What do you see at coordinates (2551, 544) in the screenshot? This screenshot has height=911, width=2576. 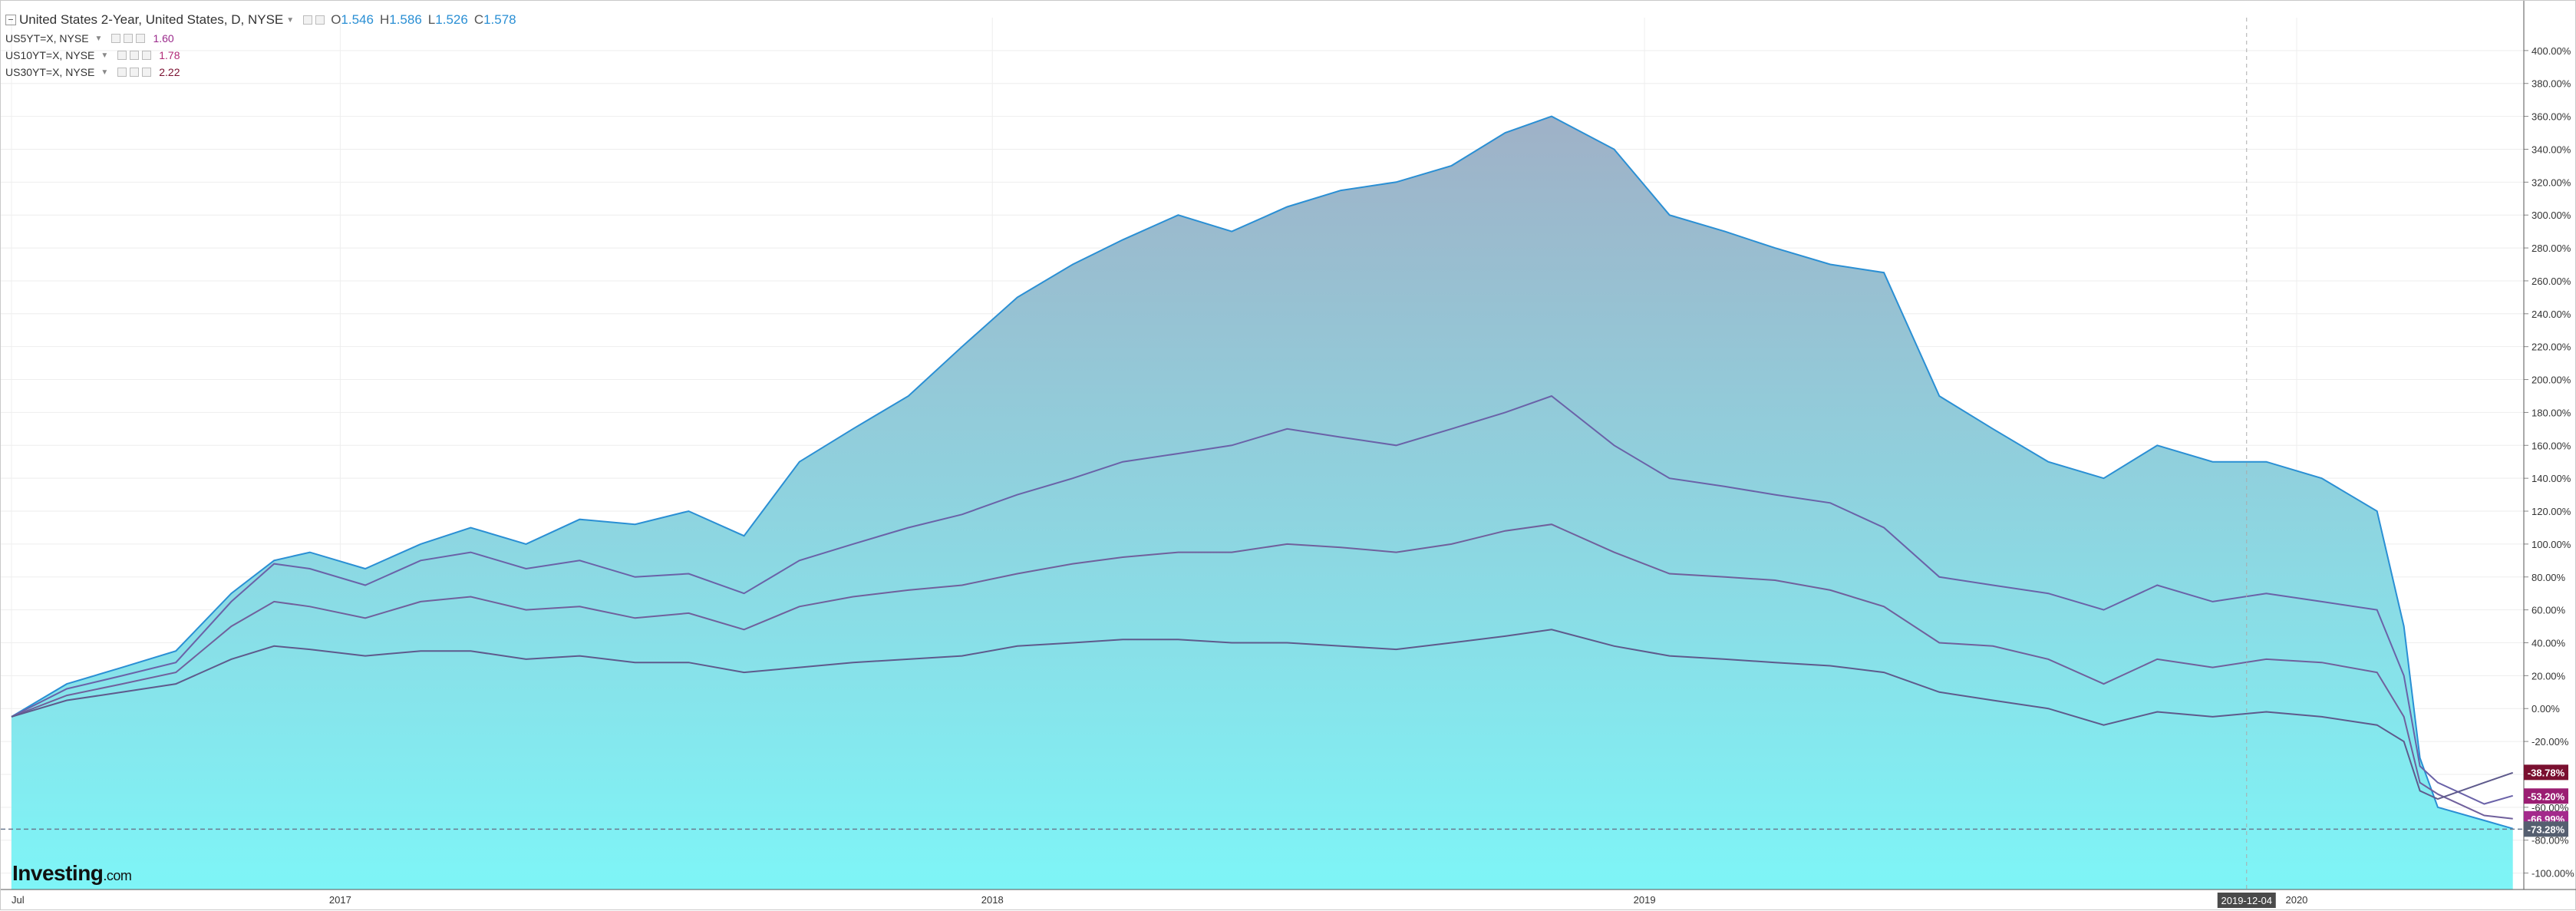 I see `y-tick-label: 100.00%` at bounding box center [2551, 544].